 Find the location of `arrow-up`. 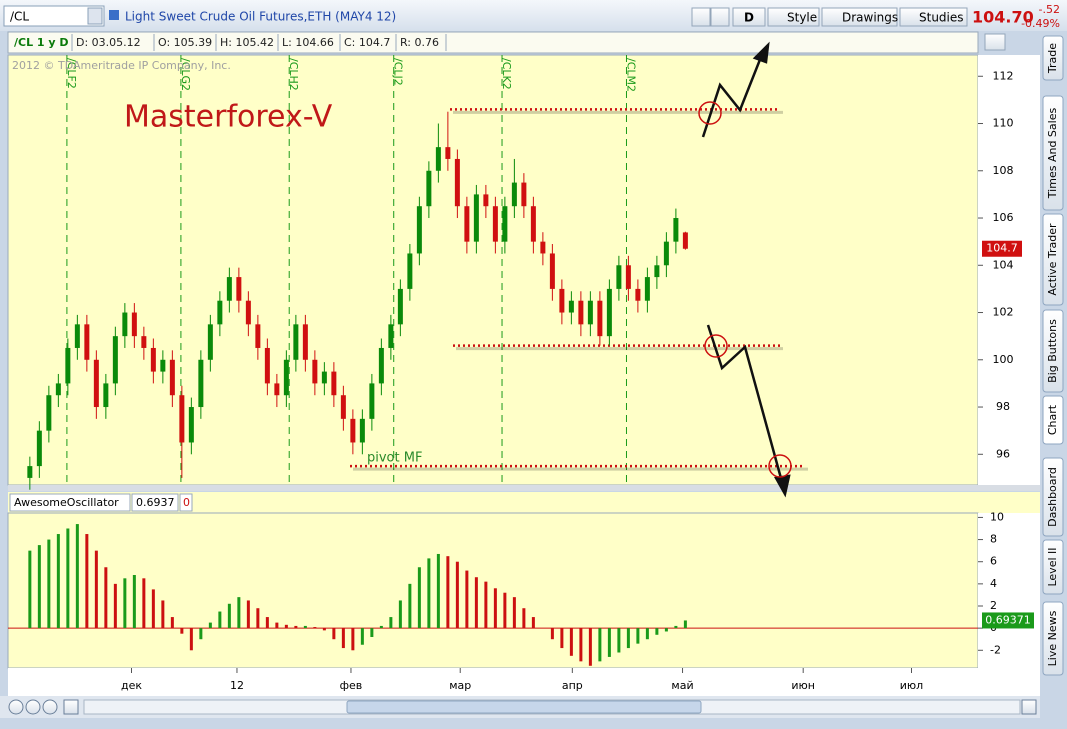

arrow-up is located at coordinates (733, 94).